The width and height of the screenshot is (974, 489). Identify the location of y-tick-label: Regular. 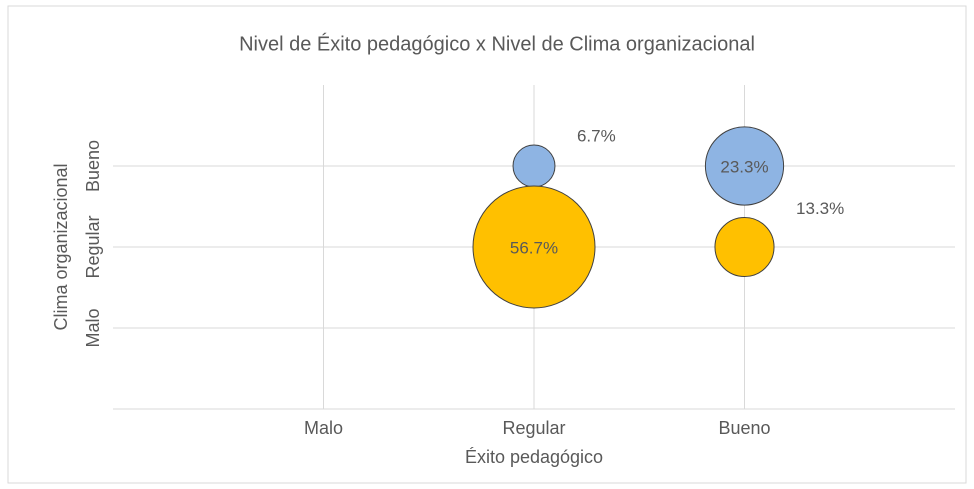
(93, 246).